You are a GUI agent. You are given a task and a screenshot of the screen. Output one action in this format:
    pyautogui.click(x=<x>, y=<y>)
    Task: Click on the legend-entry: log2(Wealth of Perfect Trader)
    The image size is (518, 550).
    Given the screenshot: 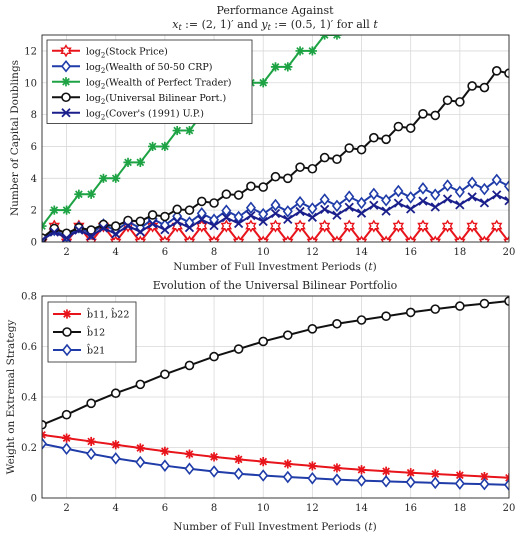 What is the action you would take?
    pyautogui.click(x=141, y=83)
    